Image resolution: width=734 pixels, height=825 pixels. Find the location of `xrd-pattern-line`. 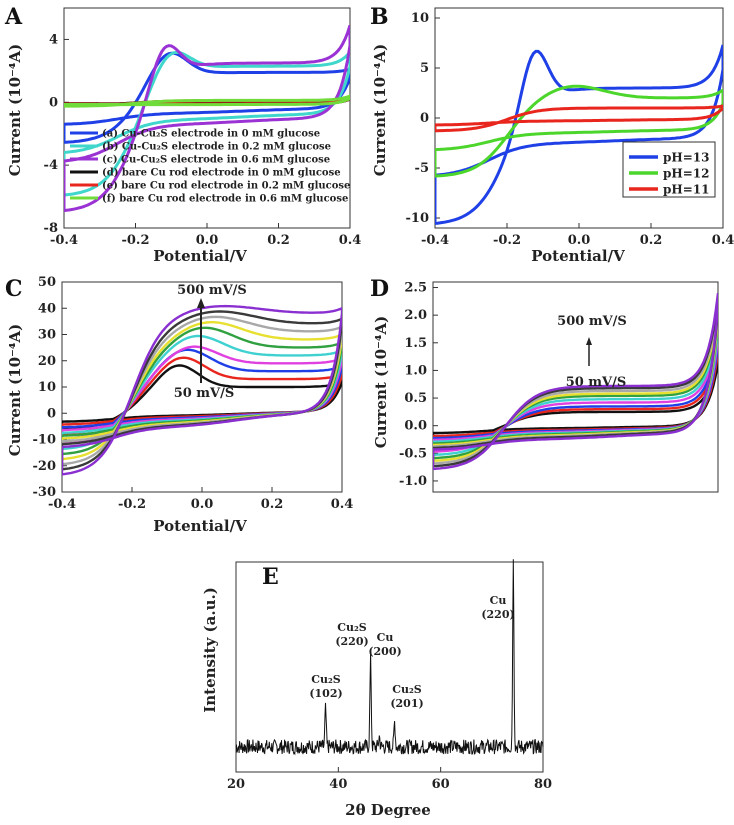

xrd-pattern-line is located at coordinates (389, 657).